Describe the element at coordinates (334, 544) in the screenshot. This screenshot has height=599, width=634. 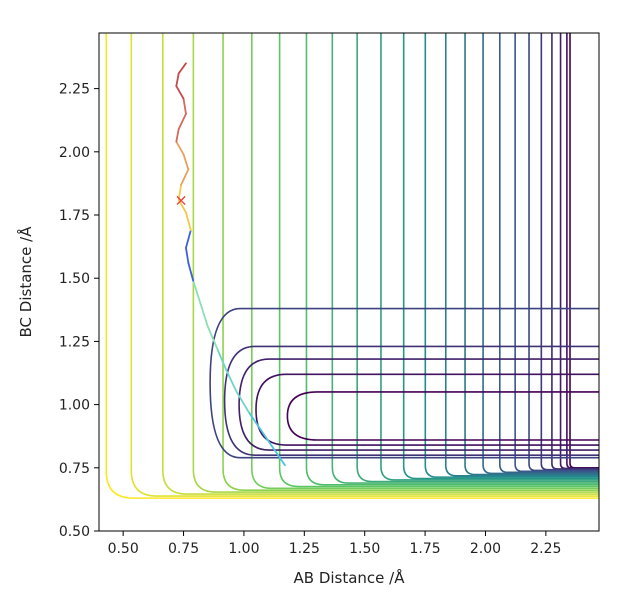
I see `x-axis-ticks: 0.50 0.75 1.00 1.25 1.50 1.75 2.00 2.25` at that location.